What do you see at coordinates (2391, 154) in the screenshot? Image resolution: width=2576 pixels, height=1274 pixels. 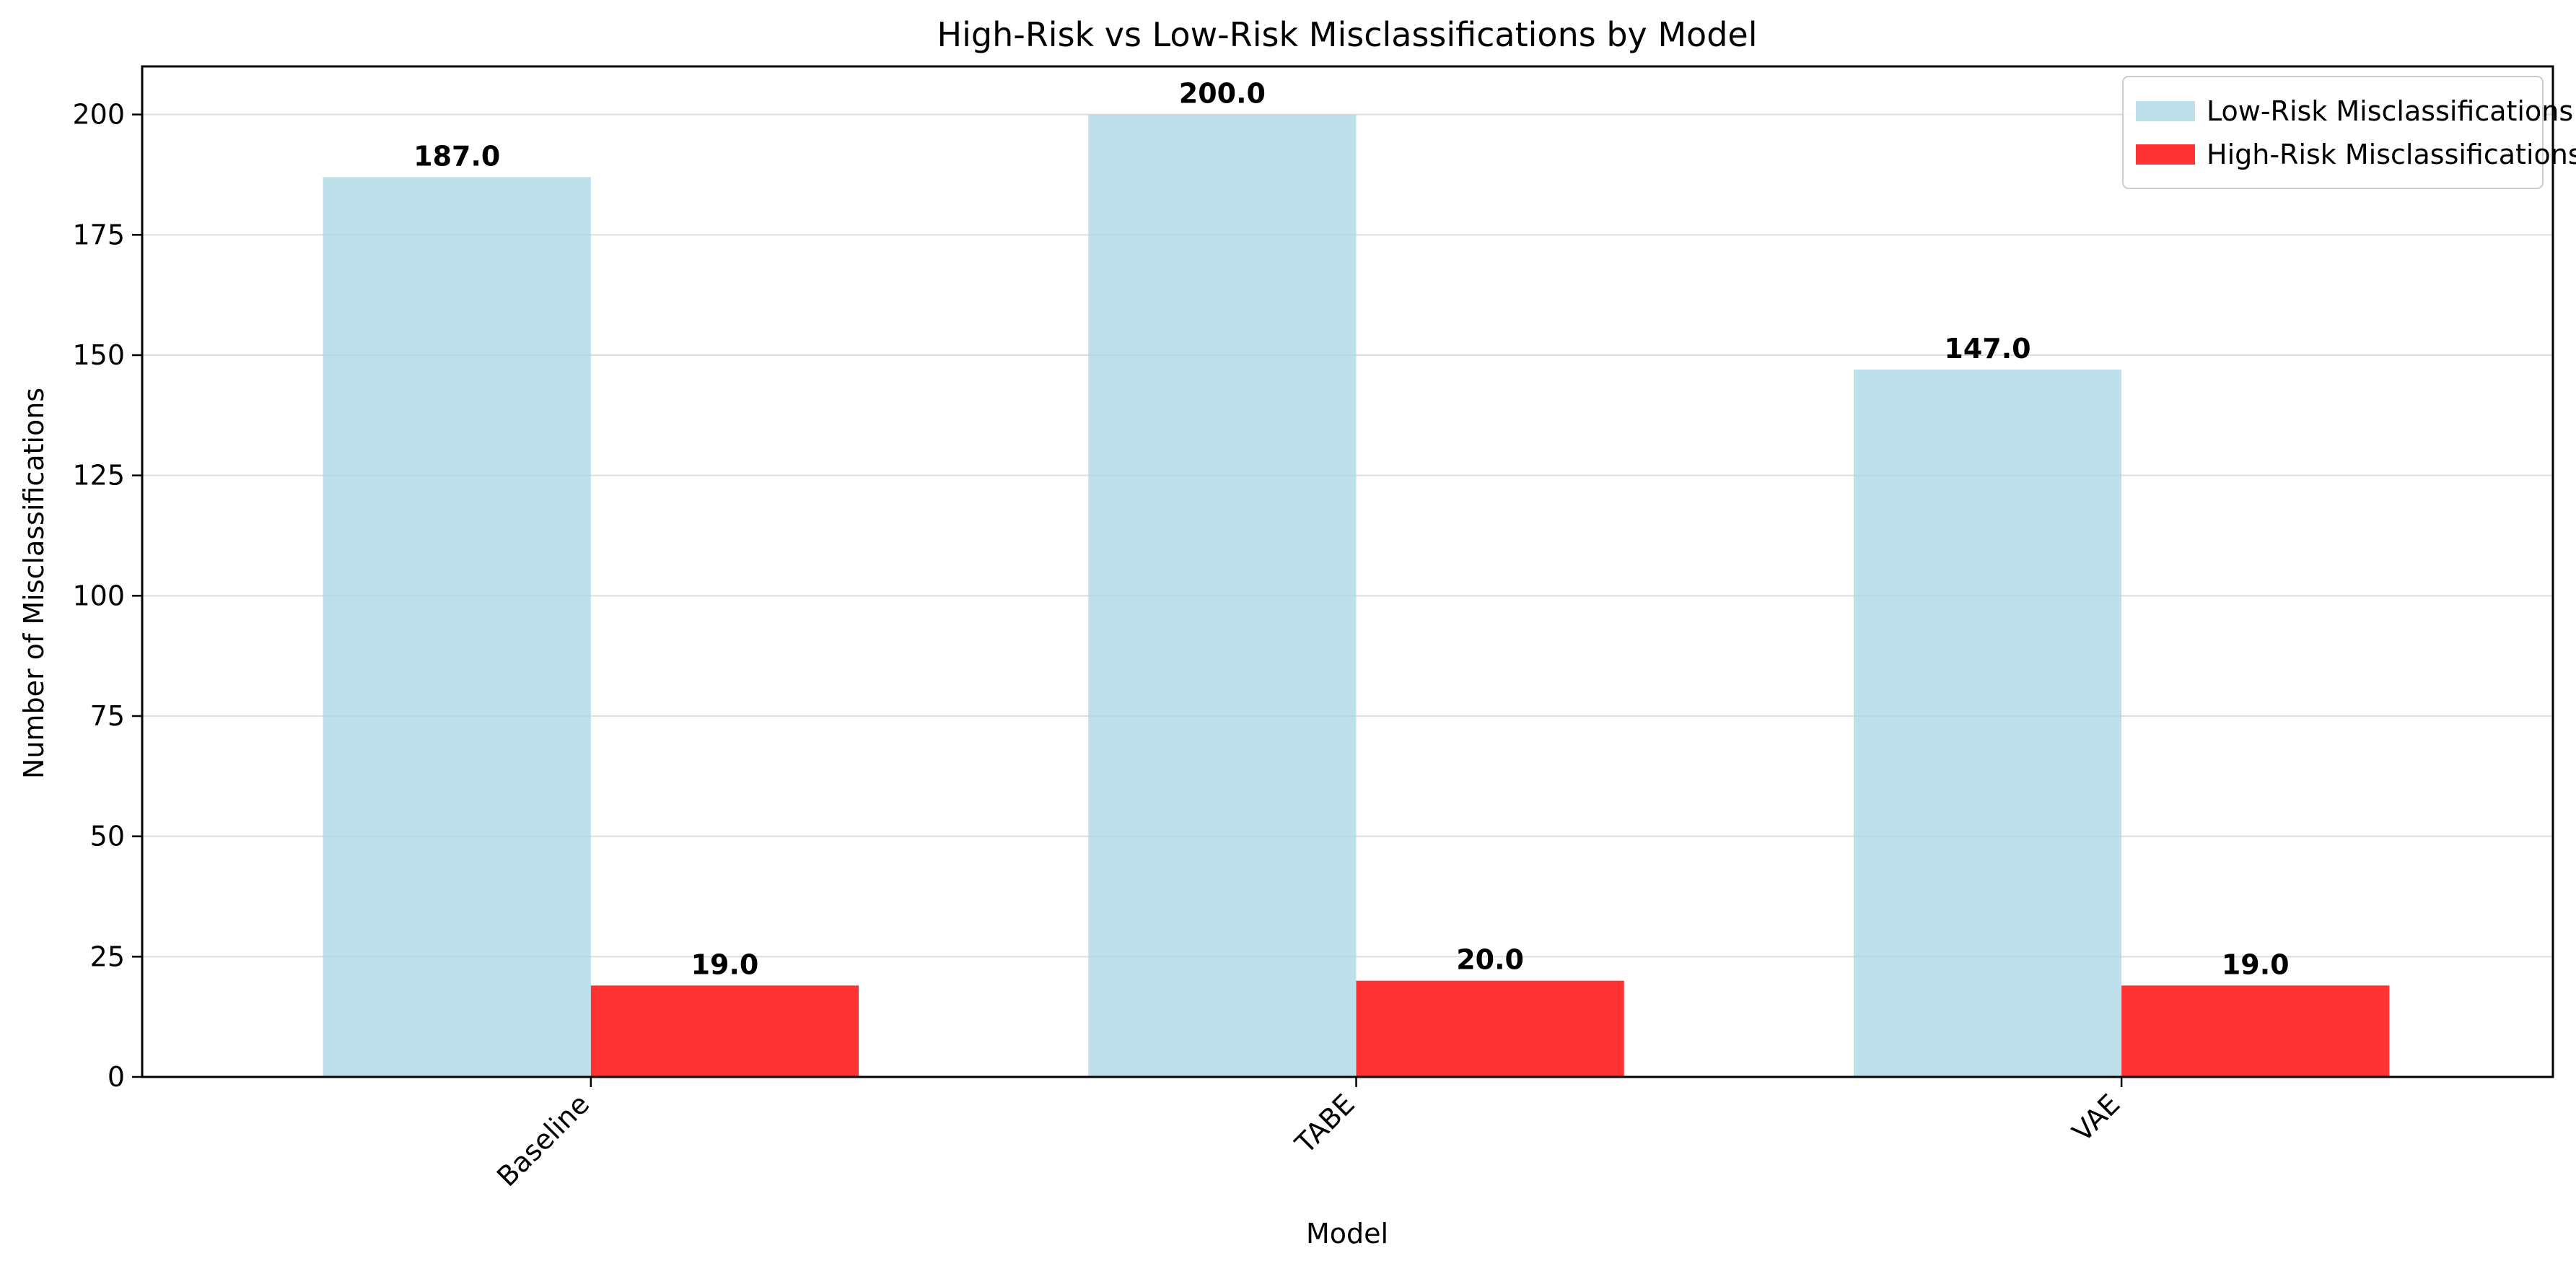 I see `legend-label-1: High-Risk Misclassifications` at bounding box center [2391, 154].